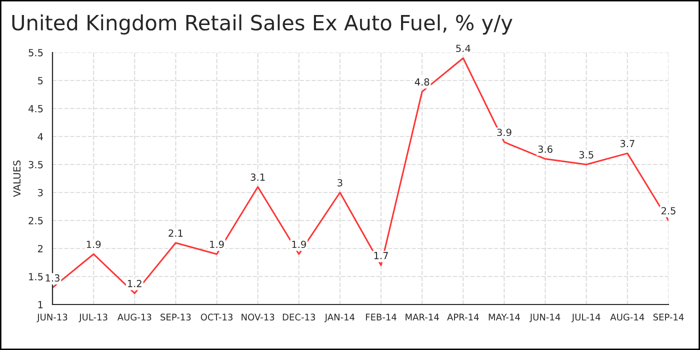 The width and height of the screenshot is (700, 350). Describe the element at coordinates (381, 256) in the screenshot. I see `data-label: 1.7` at that location.